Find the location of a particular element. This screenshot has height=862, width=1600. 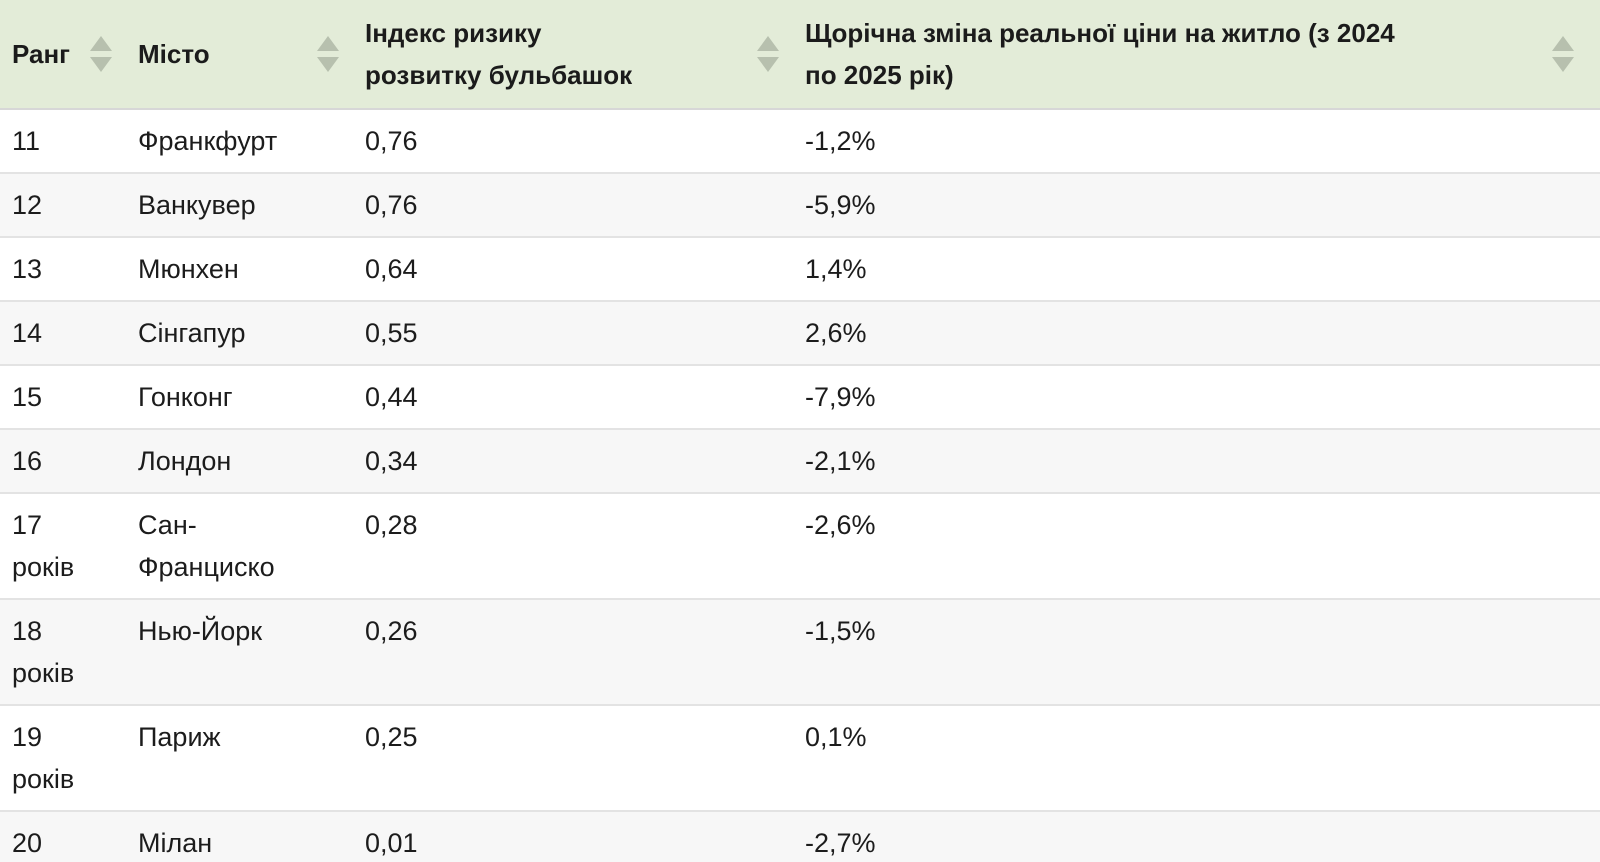

table-row: 20 Мілан 0,01 -2,7% is located at coordinates (800, 836).